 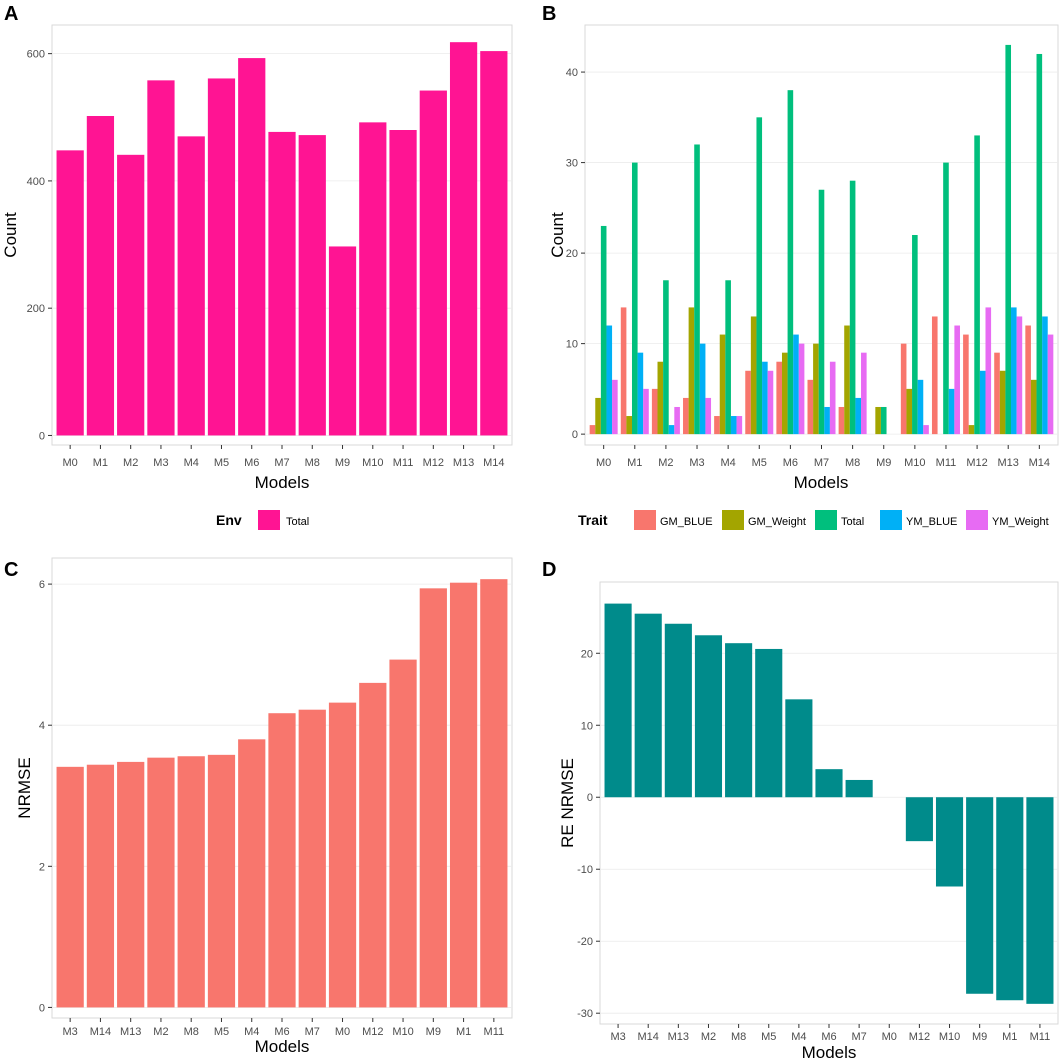 I want to click on x-tick-label-m6: M6, so click(x=790, y=463).